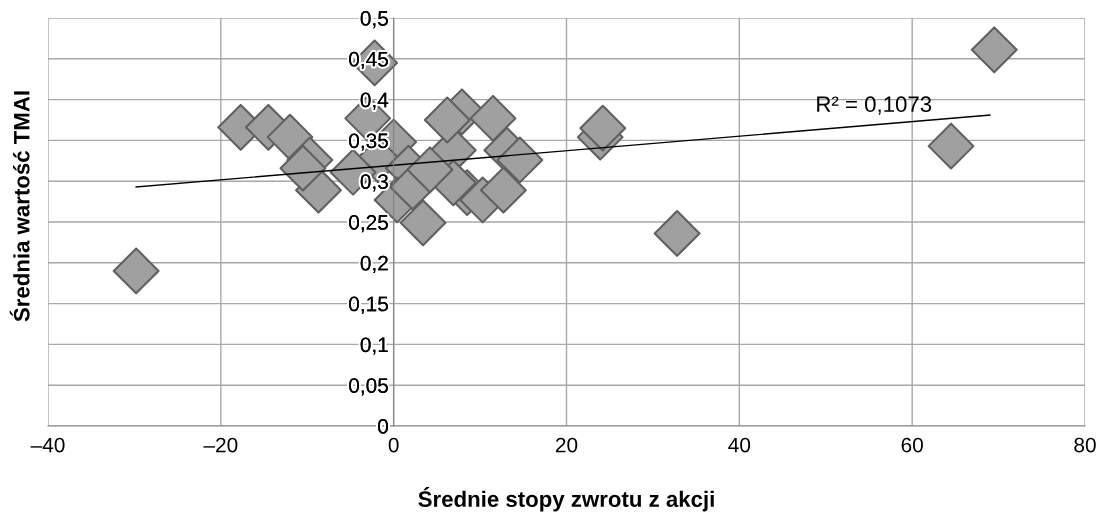  Describe the element at coordinates (374, 101) in the screenshot. I see `y-tick-label: 0,4` at that location.